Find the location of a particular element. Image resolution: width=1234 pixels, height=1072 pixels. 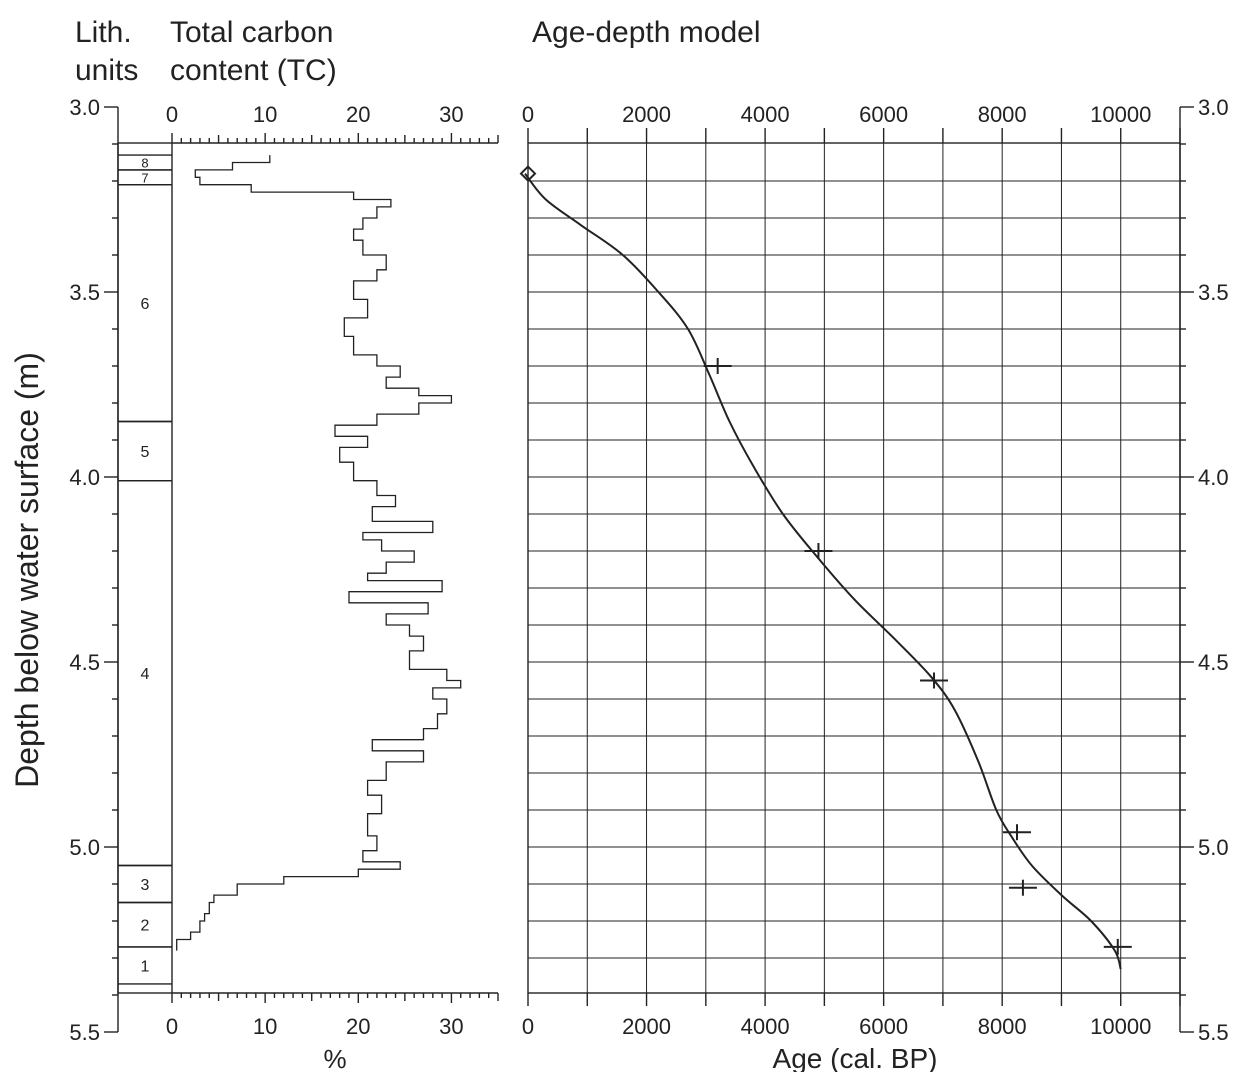

tc-header-line1: Total carbon is located at coordinates (251, 32).